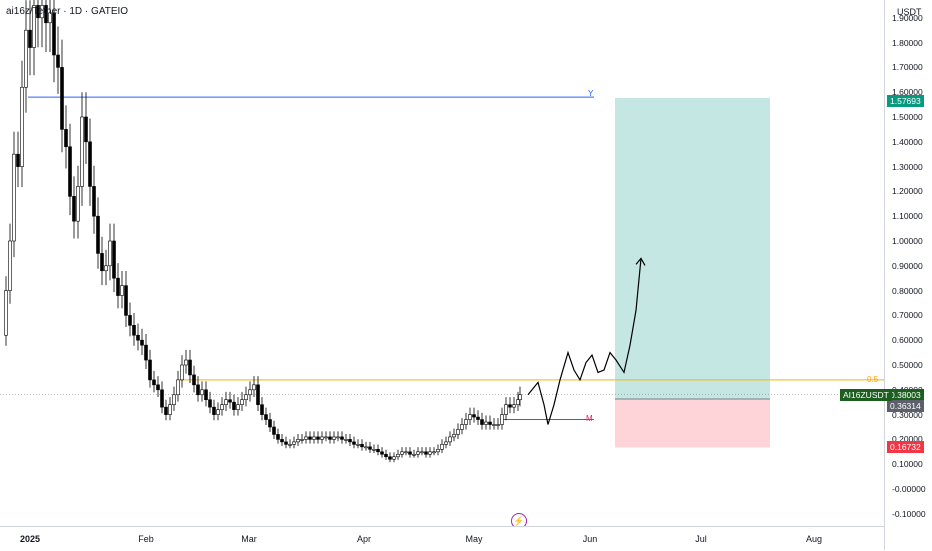  What do you see at coordinates (442, 538) in the screenshot?
I see `time-axis: 2025 Feb Mar Apr May Jun Jul Aug` at bounding box center [442, 538].